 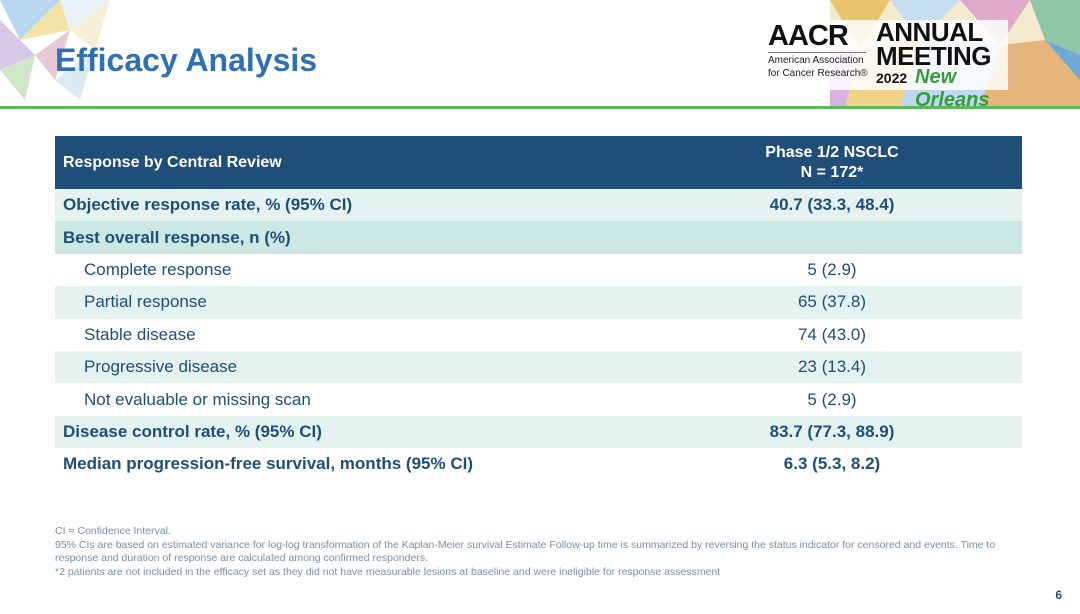 I want to click on row-value: 40.7 (33.3, 48.4), so click(x=832, y=205).